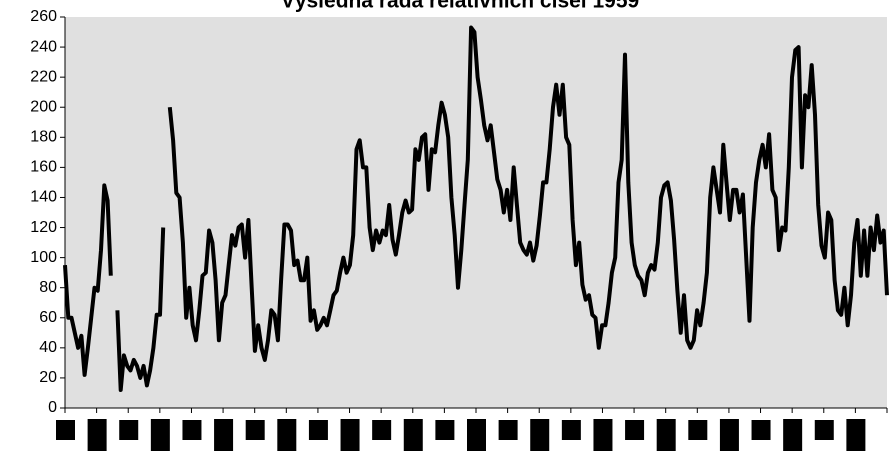 This screenshot has width=890, height=457. Describe the element at coordinates (43, 137) in the screenshot. I see `y-tick-label: 180` at that location.